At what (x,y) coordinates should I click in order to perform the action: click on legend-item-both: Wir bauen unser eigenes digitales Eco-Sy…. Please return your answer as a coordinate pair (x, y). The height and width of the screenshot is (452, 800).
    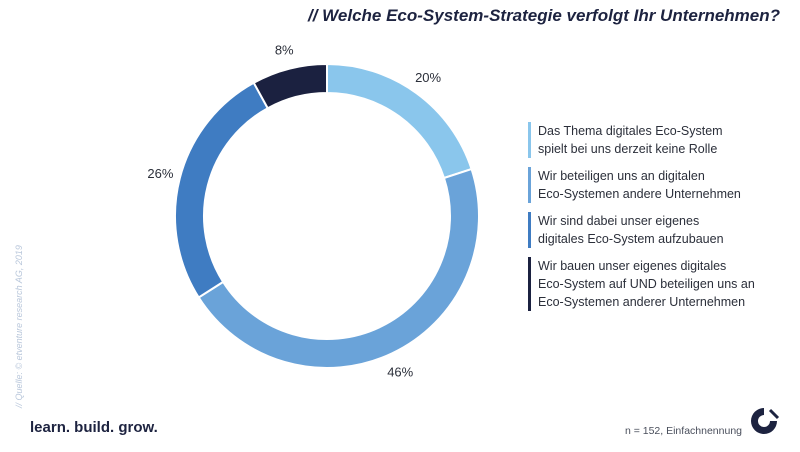
    Looking at the image, I should click on (653, 284).